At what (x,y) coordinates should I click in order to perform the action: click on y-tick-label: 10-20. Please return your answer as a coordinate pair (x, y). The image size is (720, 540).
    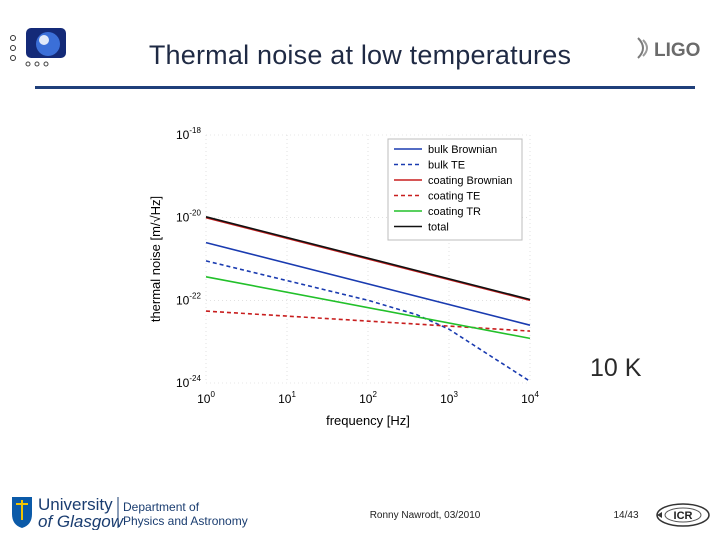
    Looking at the image, I should click on (188, 217).